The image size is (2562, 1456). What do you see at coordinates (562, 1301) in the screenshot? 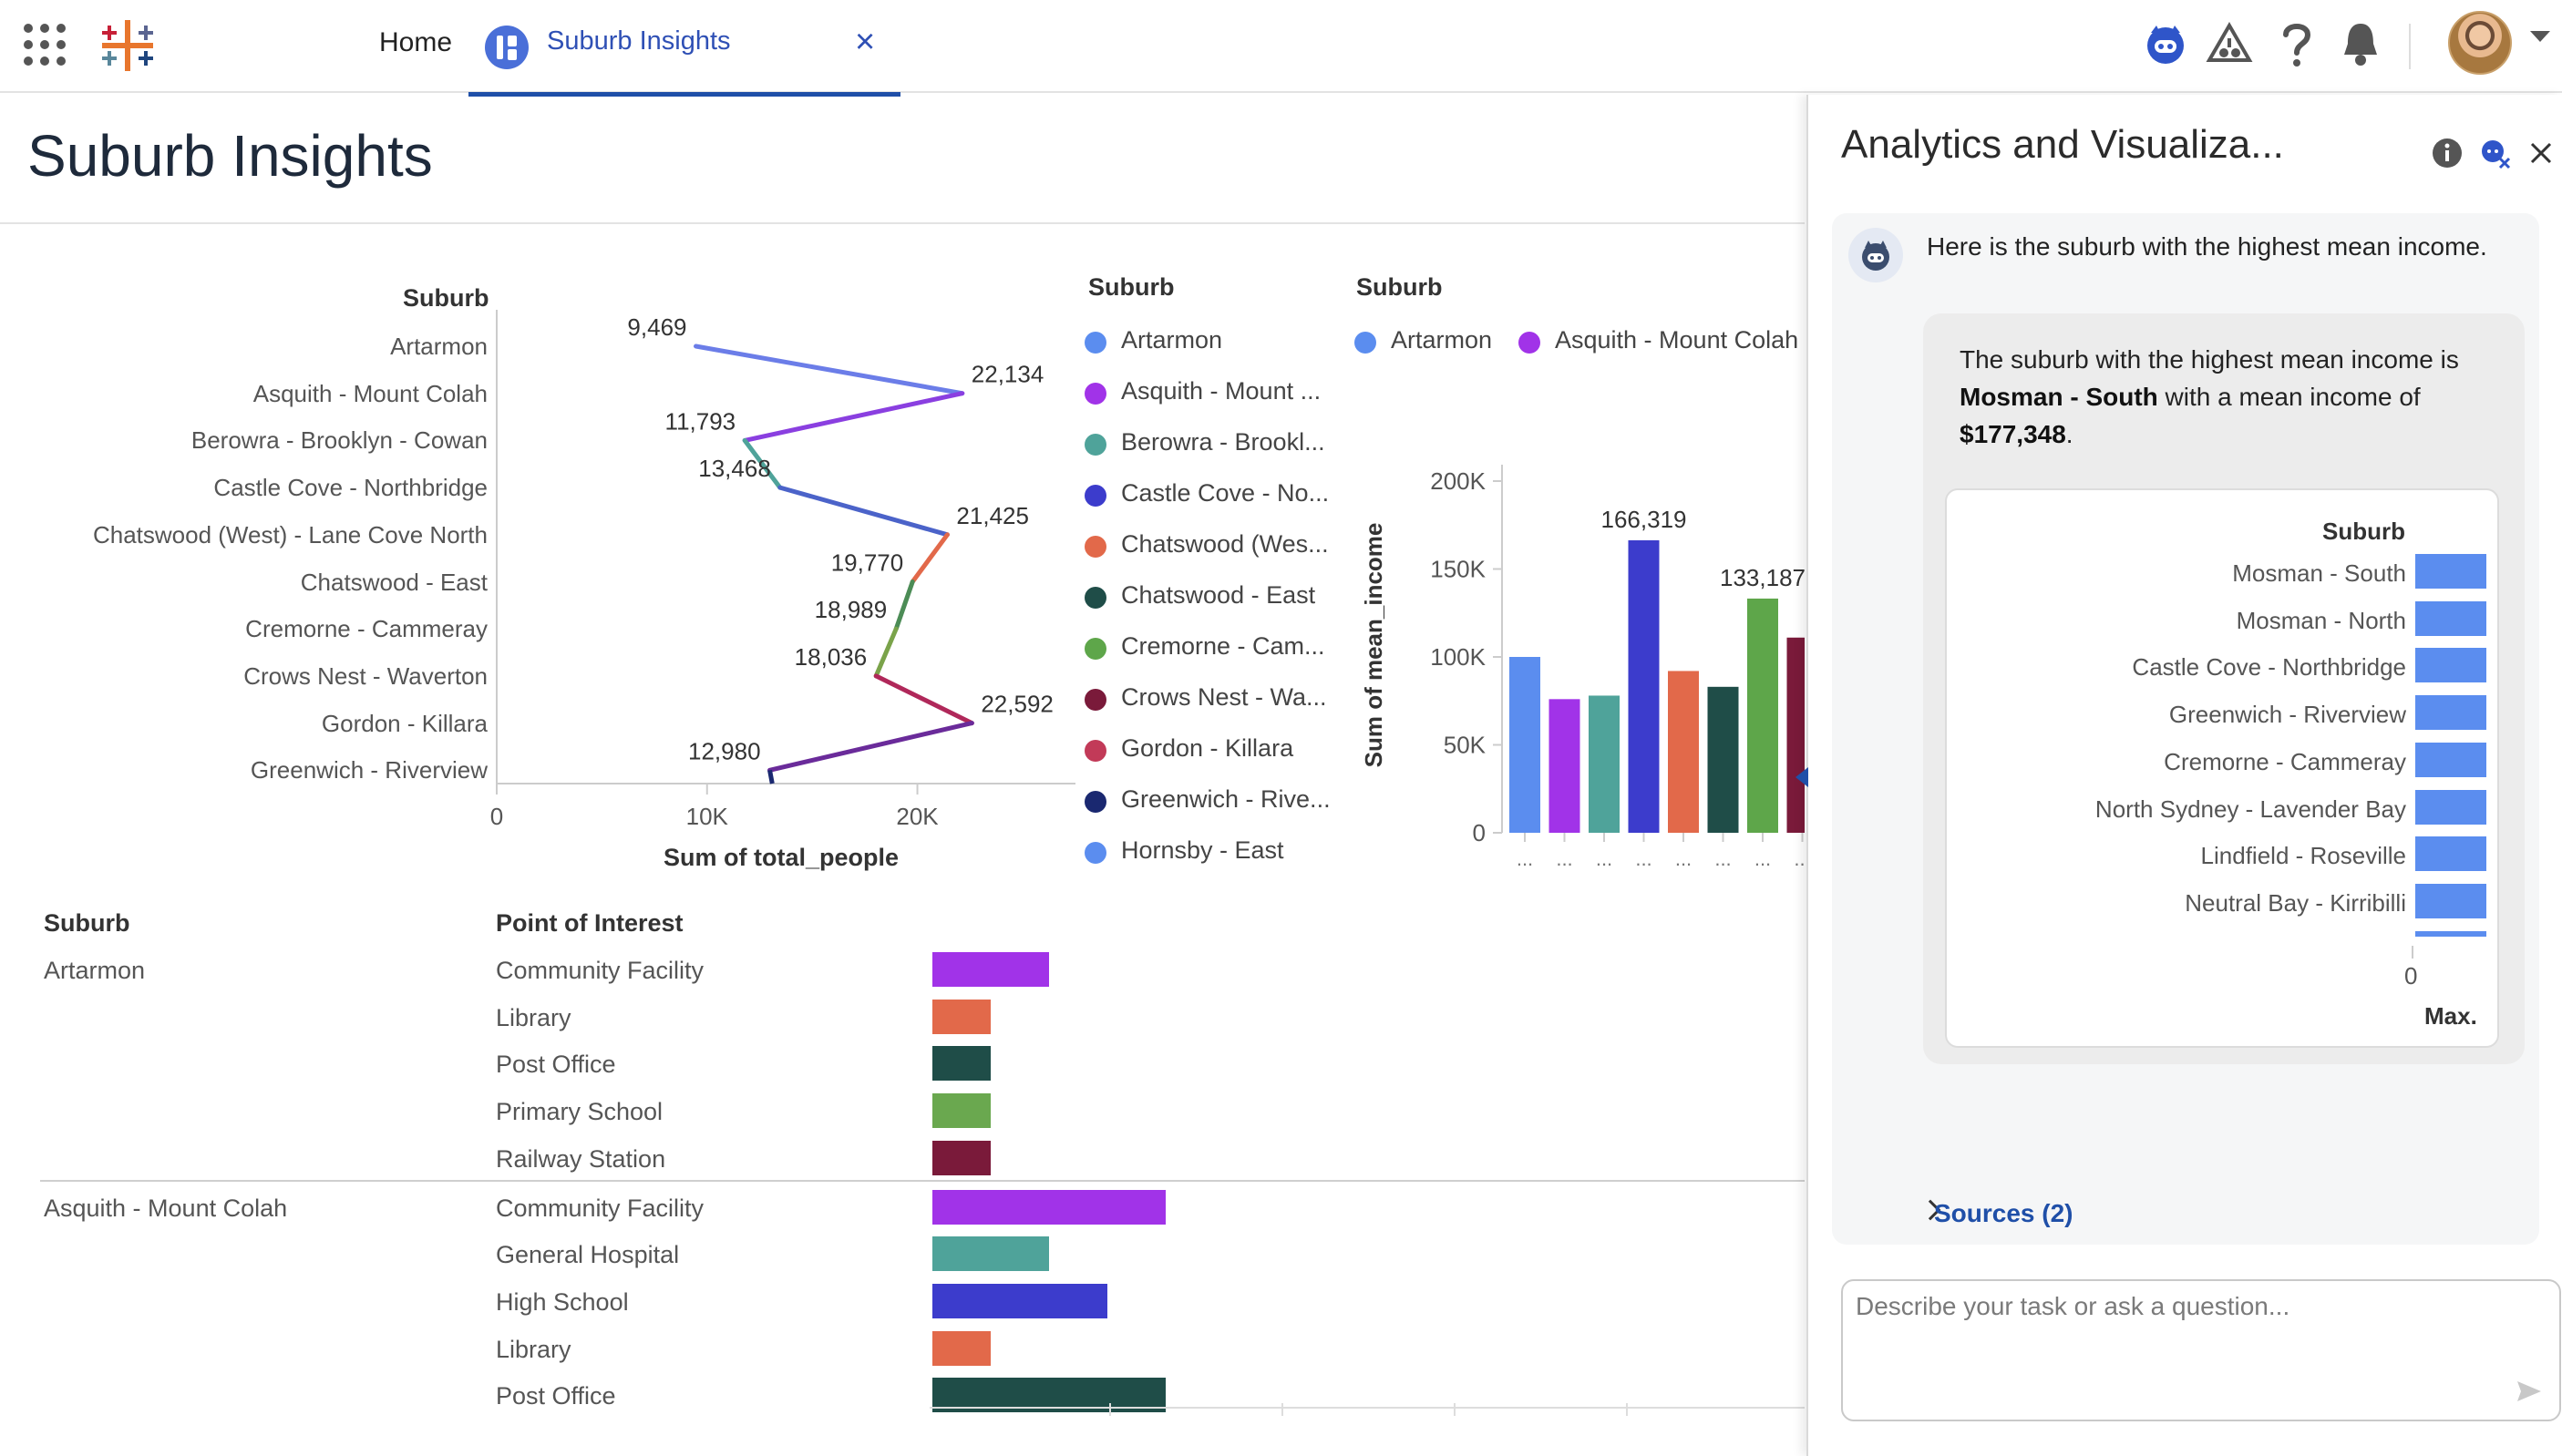
I see `table-cell-poi: High School` at bounding box center [562, 1301].